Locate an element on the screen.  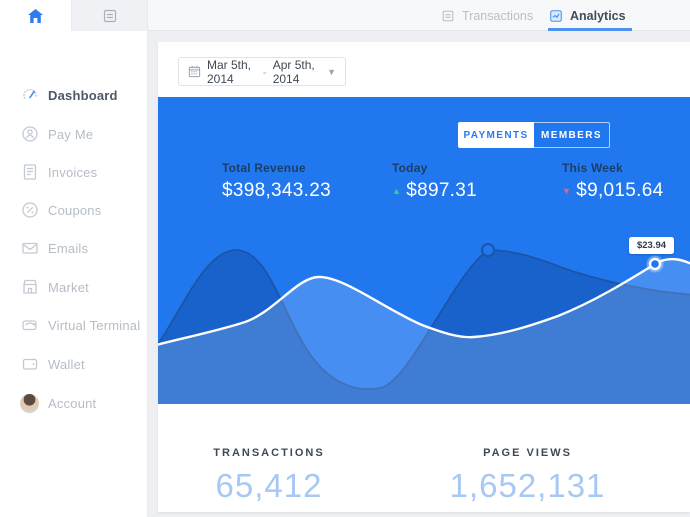
person-circle-icon is located at coordinates (29, 134).